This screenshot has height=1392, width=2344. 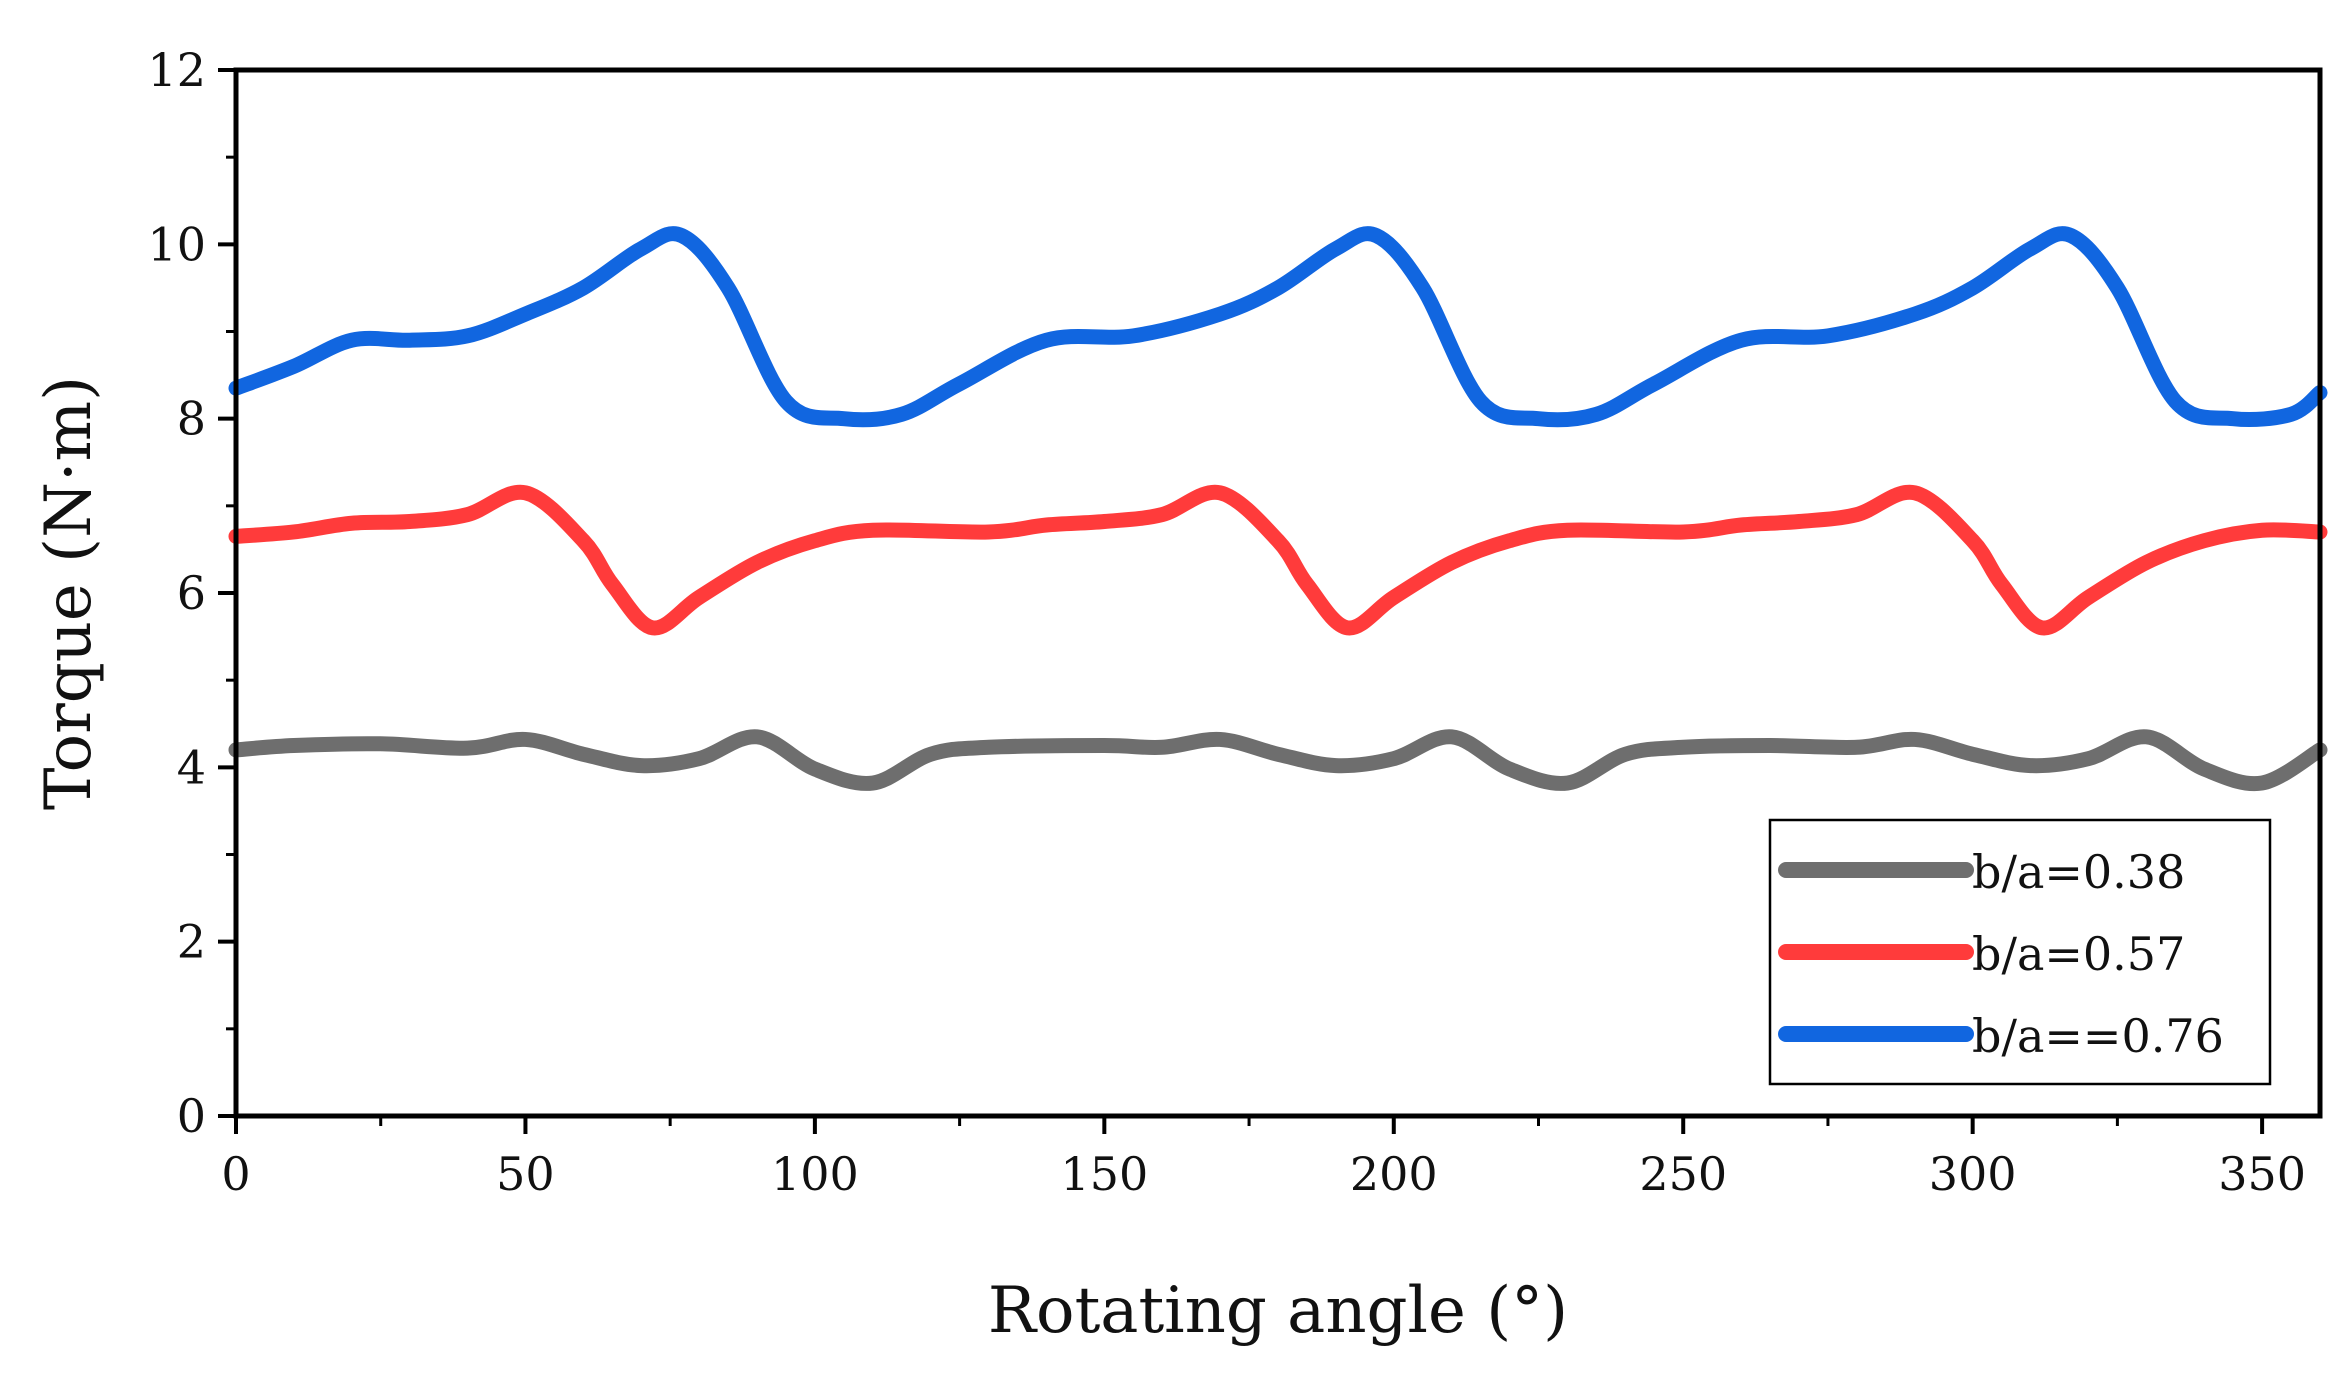 I want to click on x-tick-label-0: 0, so click(x=235, y=1174).